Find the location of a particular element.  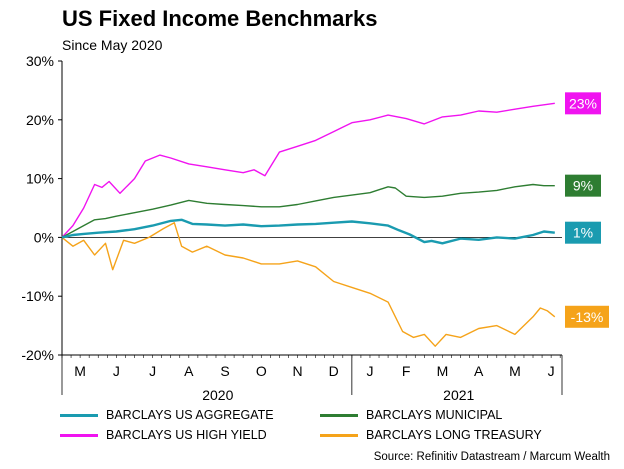

chart-title: US Fixed Income Benchmarks is located at coordinates (220, 18).